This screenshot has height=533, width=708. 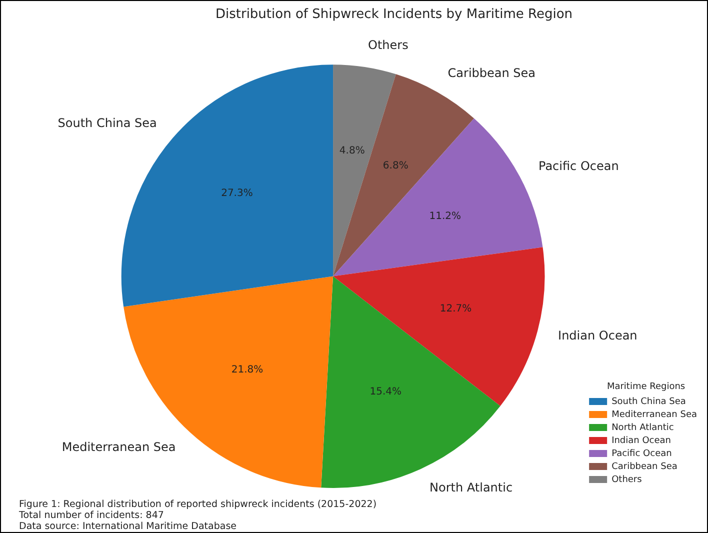 I want to click on data-label: 12.7%, so click(x=456, y=309).